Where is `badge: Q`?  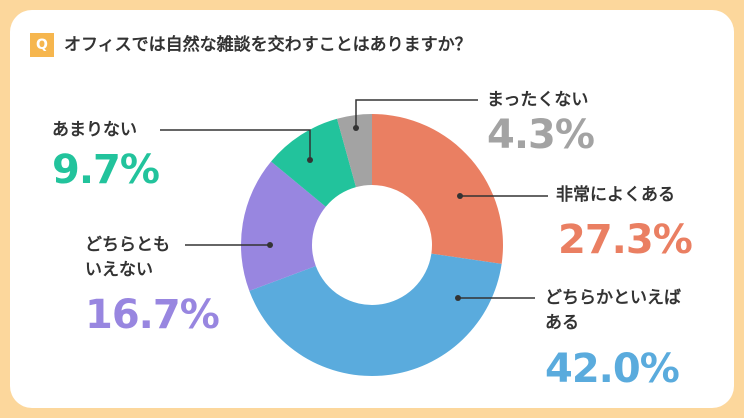 badge: Q is located at coordinates (42, 45).